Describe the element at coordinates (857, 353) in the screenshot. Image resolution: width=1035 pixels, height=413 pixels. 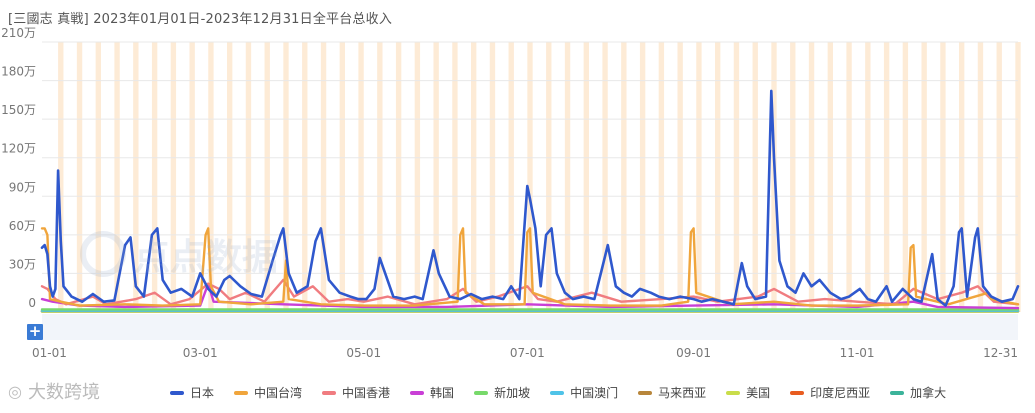
I see `x-tick-label: 11-01` at that location.